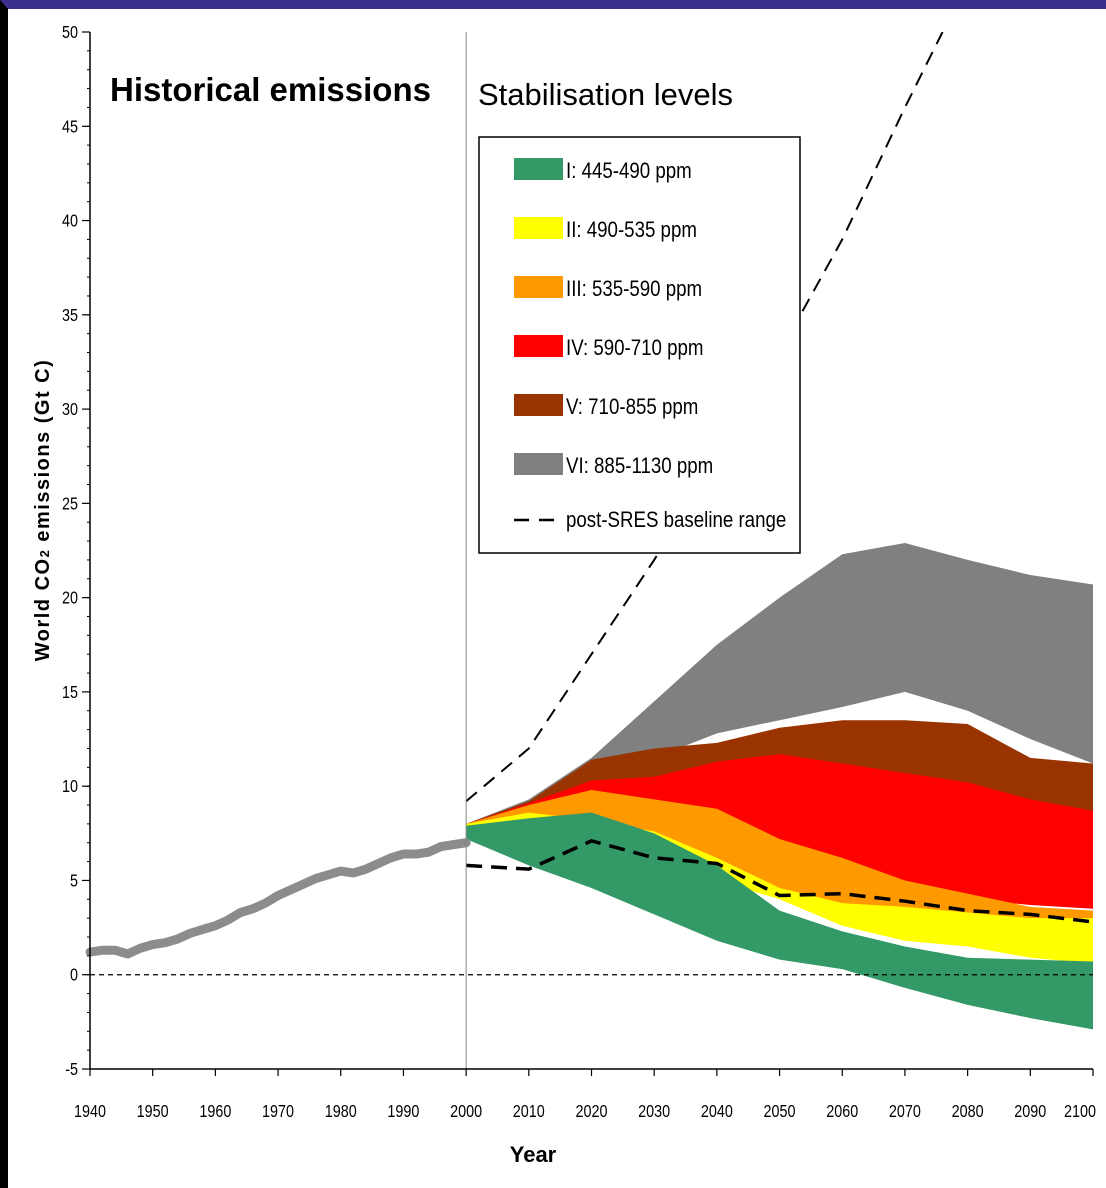 Image resolution: width=1106 pixels, height=1188 pixels. What do you see at coordinates (676, 521) in the screenshot?
I see `legend-label: post-SRES baseline range` at bounding box center [676, 521].